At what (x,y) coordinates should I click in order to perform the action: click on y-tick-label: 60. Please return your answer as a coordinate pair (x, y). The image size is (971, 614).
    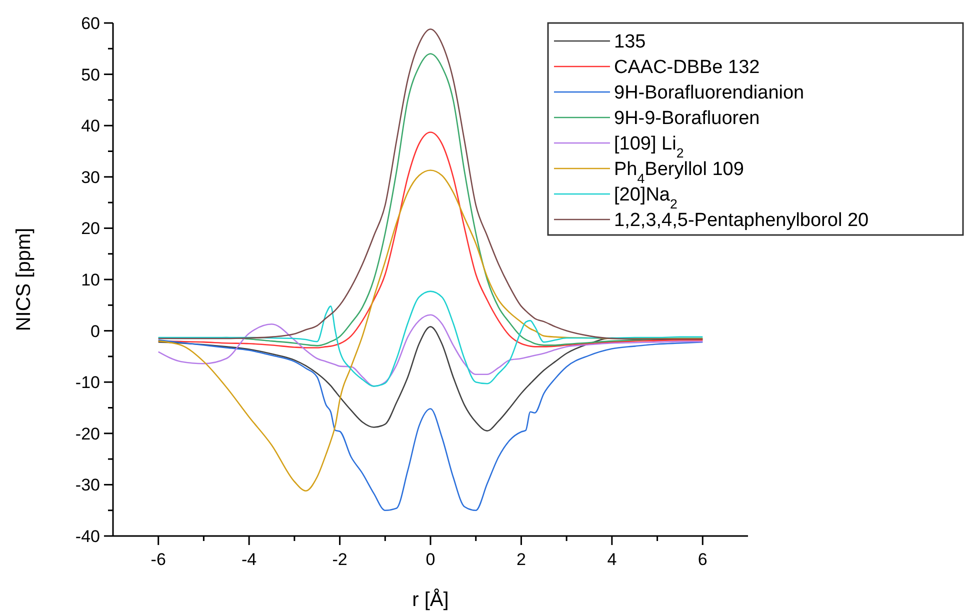
    Looking at the image, I should click on (90, 23).